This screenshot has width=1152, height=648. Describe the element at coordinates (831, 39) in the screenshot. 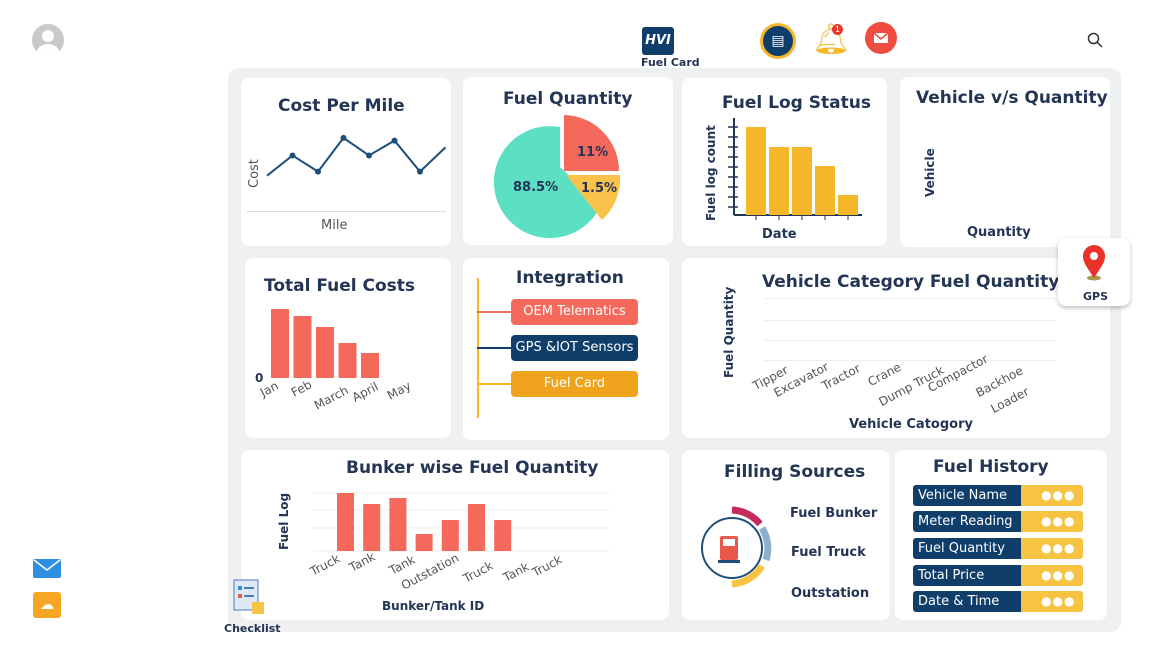

I see `bell-icon: 🔔︎` at that location.